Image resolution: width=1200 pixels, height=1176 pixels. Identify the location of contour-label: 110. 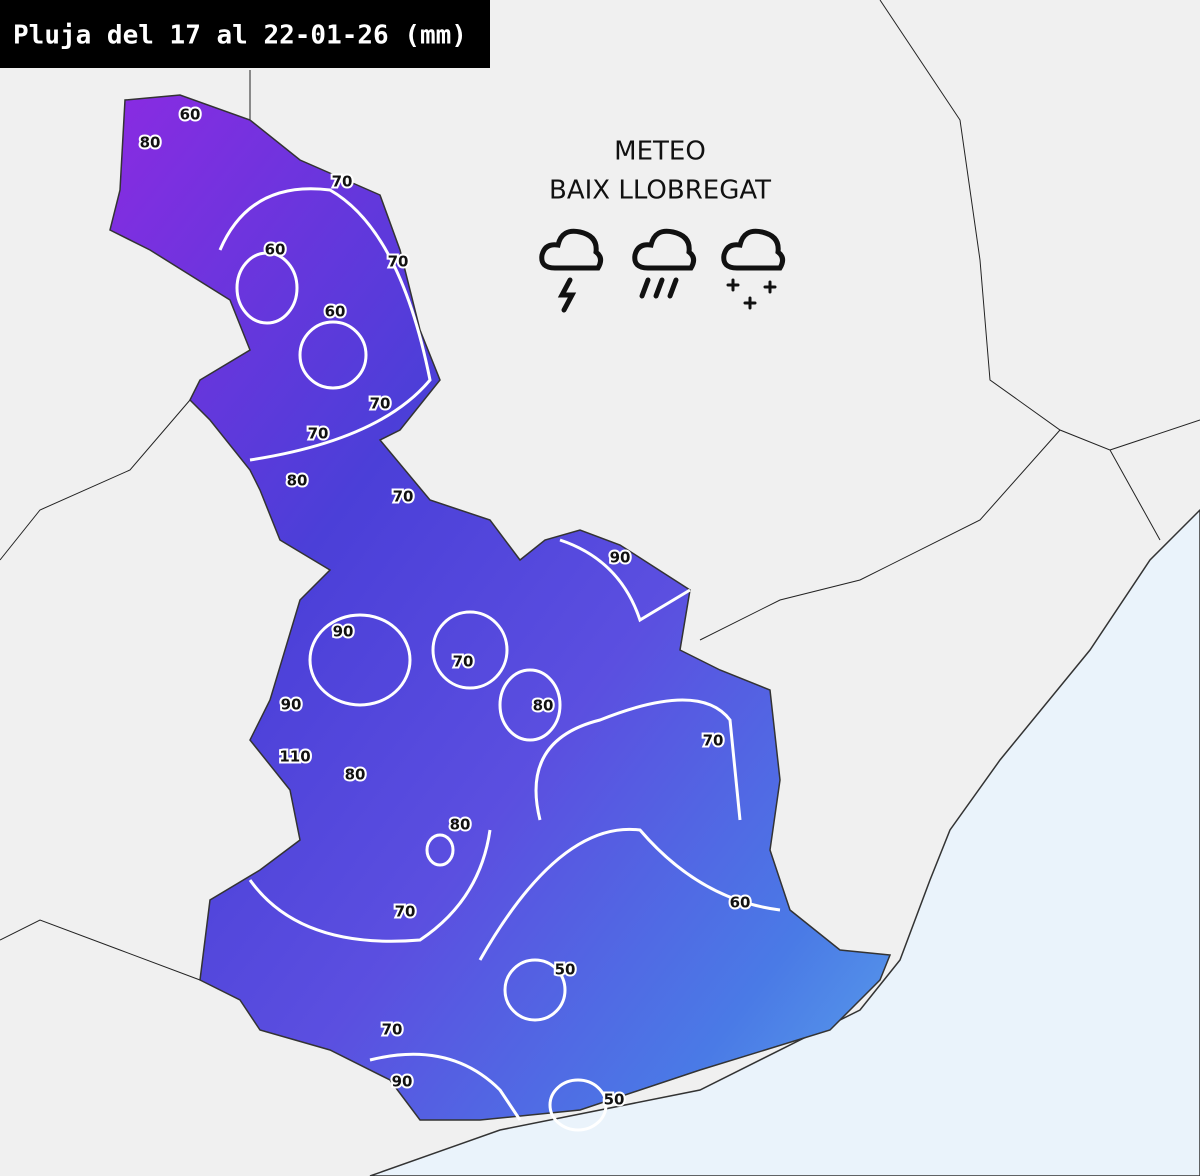
(294, 757).